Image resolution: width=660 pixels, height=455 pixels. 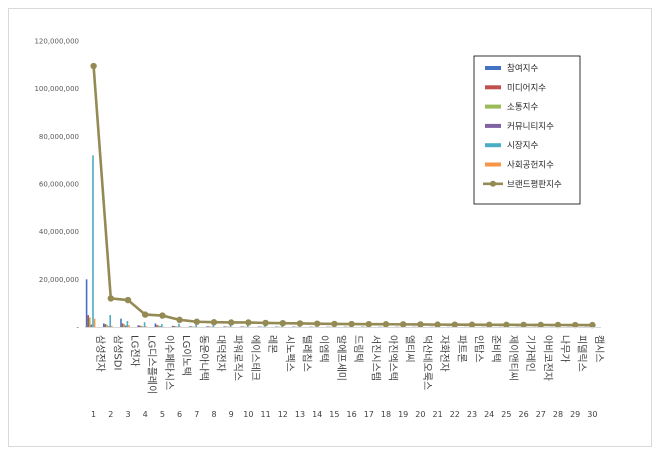 What do you see at coordinates (145, 414) in the screenshot?
I see `x-index-label: 4` at bounding box center [145, 414].